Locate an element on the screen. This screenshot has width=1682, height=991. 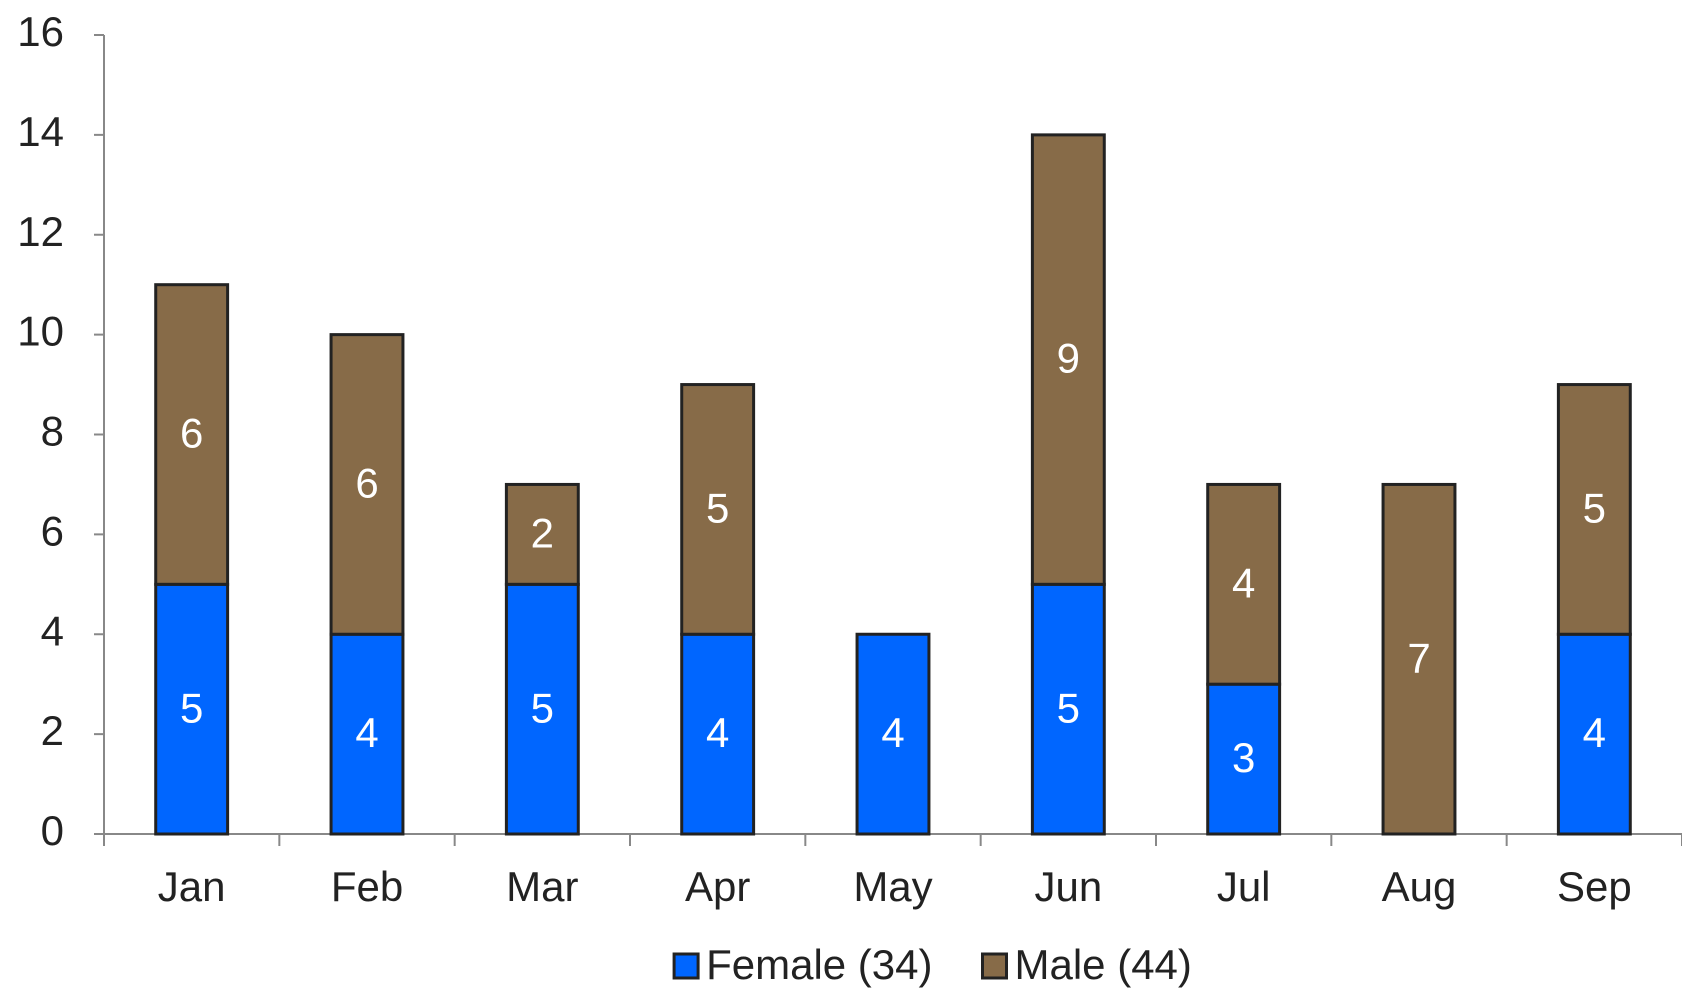
legend-label: Female (34) is located at coordinates (819, 964).